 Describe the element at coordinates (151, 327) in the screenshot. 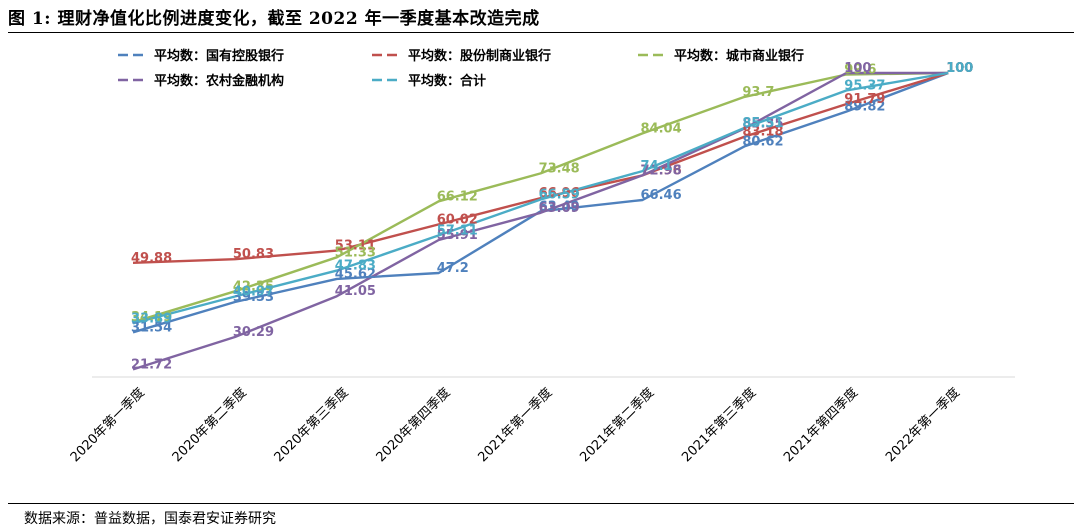

I see `data-label: 31.54` at that location.